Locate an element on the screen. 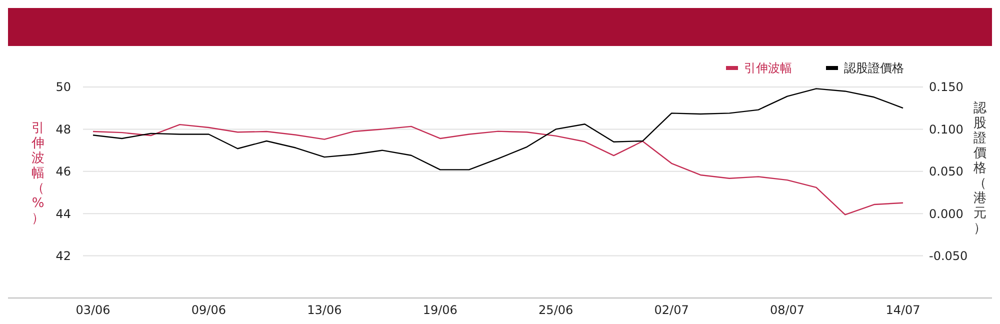  x-tick-label: 09/06 is located at coordinates (208, 310).